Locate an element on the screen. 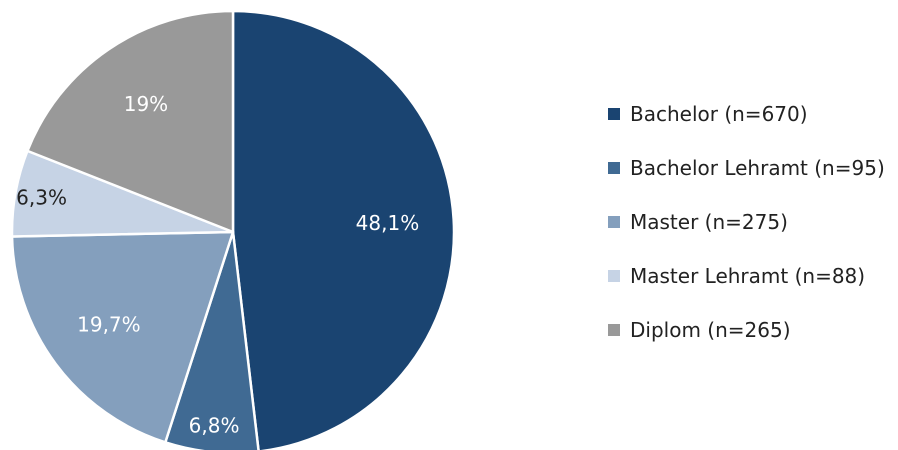  legend-item-bachelor: Bachelor (n=670) is located at coordinates (746, 114).